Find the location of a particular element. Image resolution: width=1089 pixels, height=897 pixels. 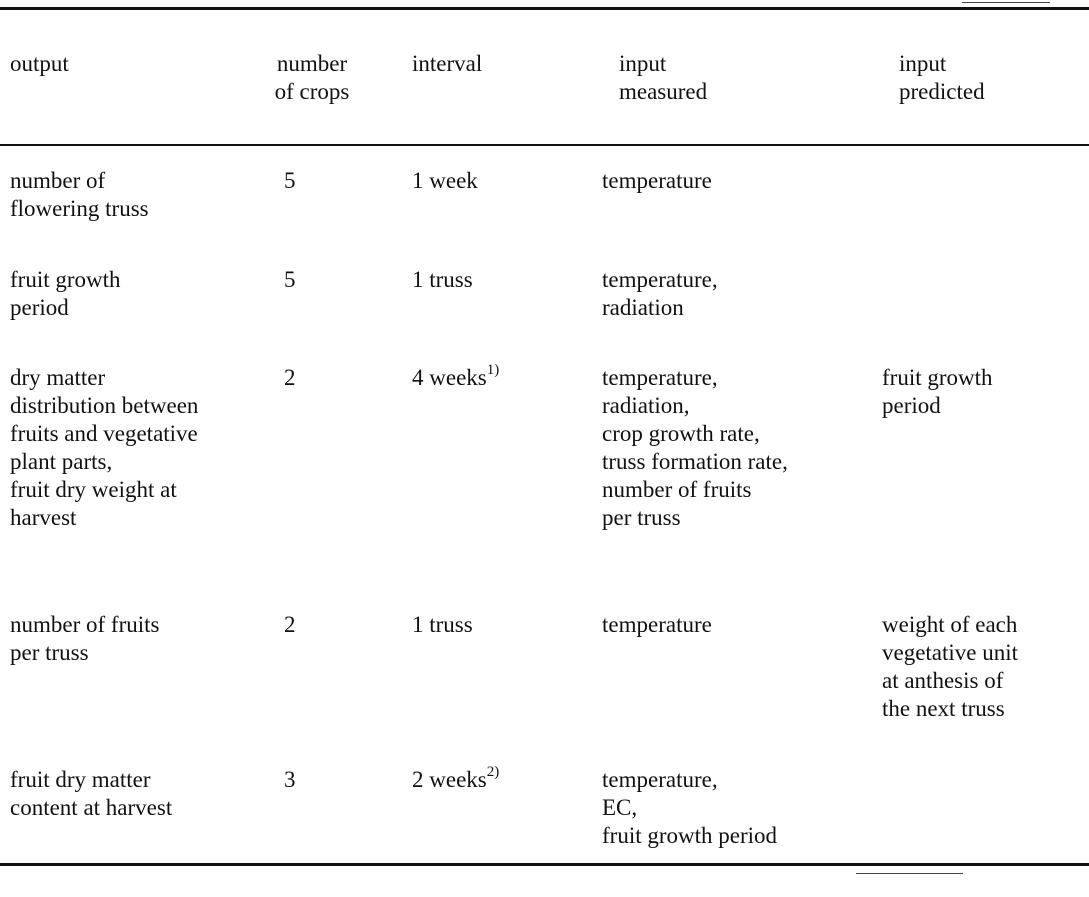

table-row-output: number of flowering truss is located at coordinates (79, 194).